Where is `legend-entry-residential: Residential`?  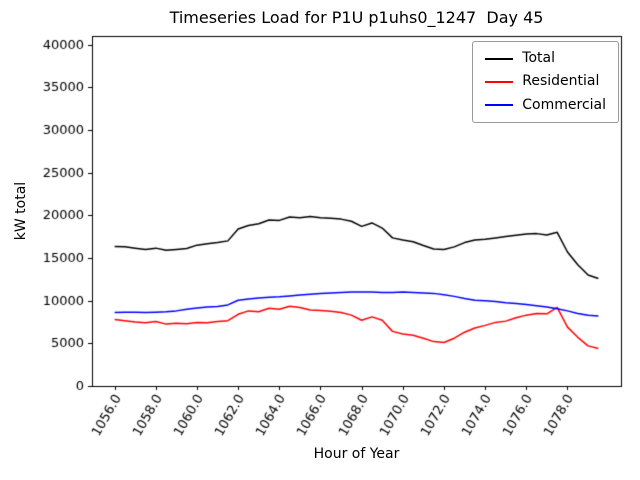
legend-entry-residential: Residential is located at coordinates (545, 81).